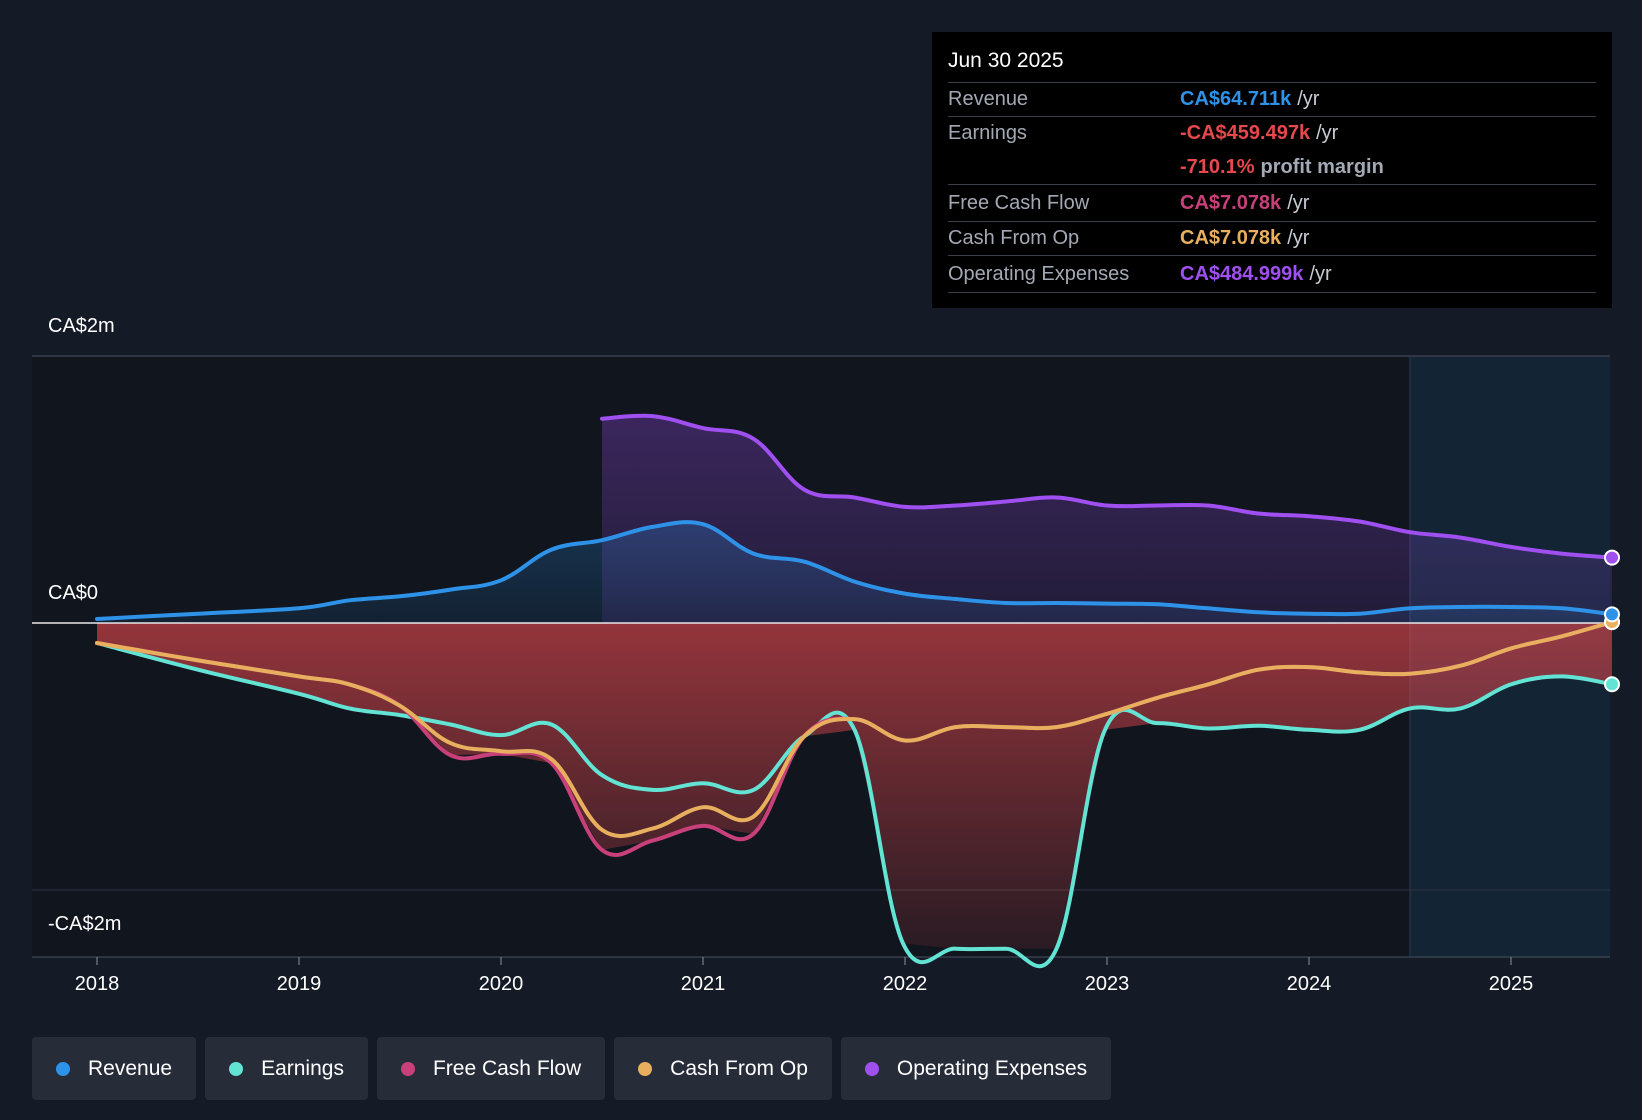 The width and height of the screenshot is (1642, 1120). Describe the element at coordinates (1272, 64) in the screenshot. I see `tooltip-date: Jun 30 2025` at that location.